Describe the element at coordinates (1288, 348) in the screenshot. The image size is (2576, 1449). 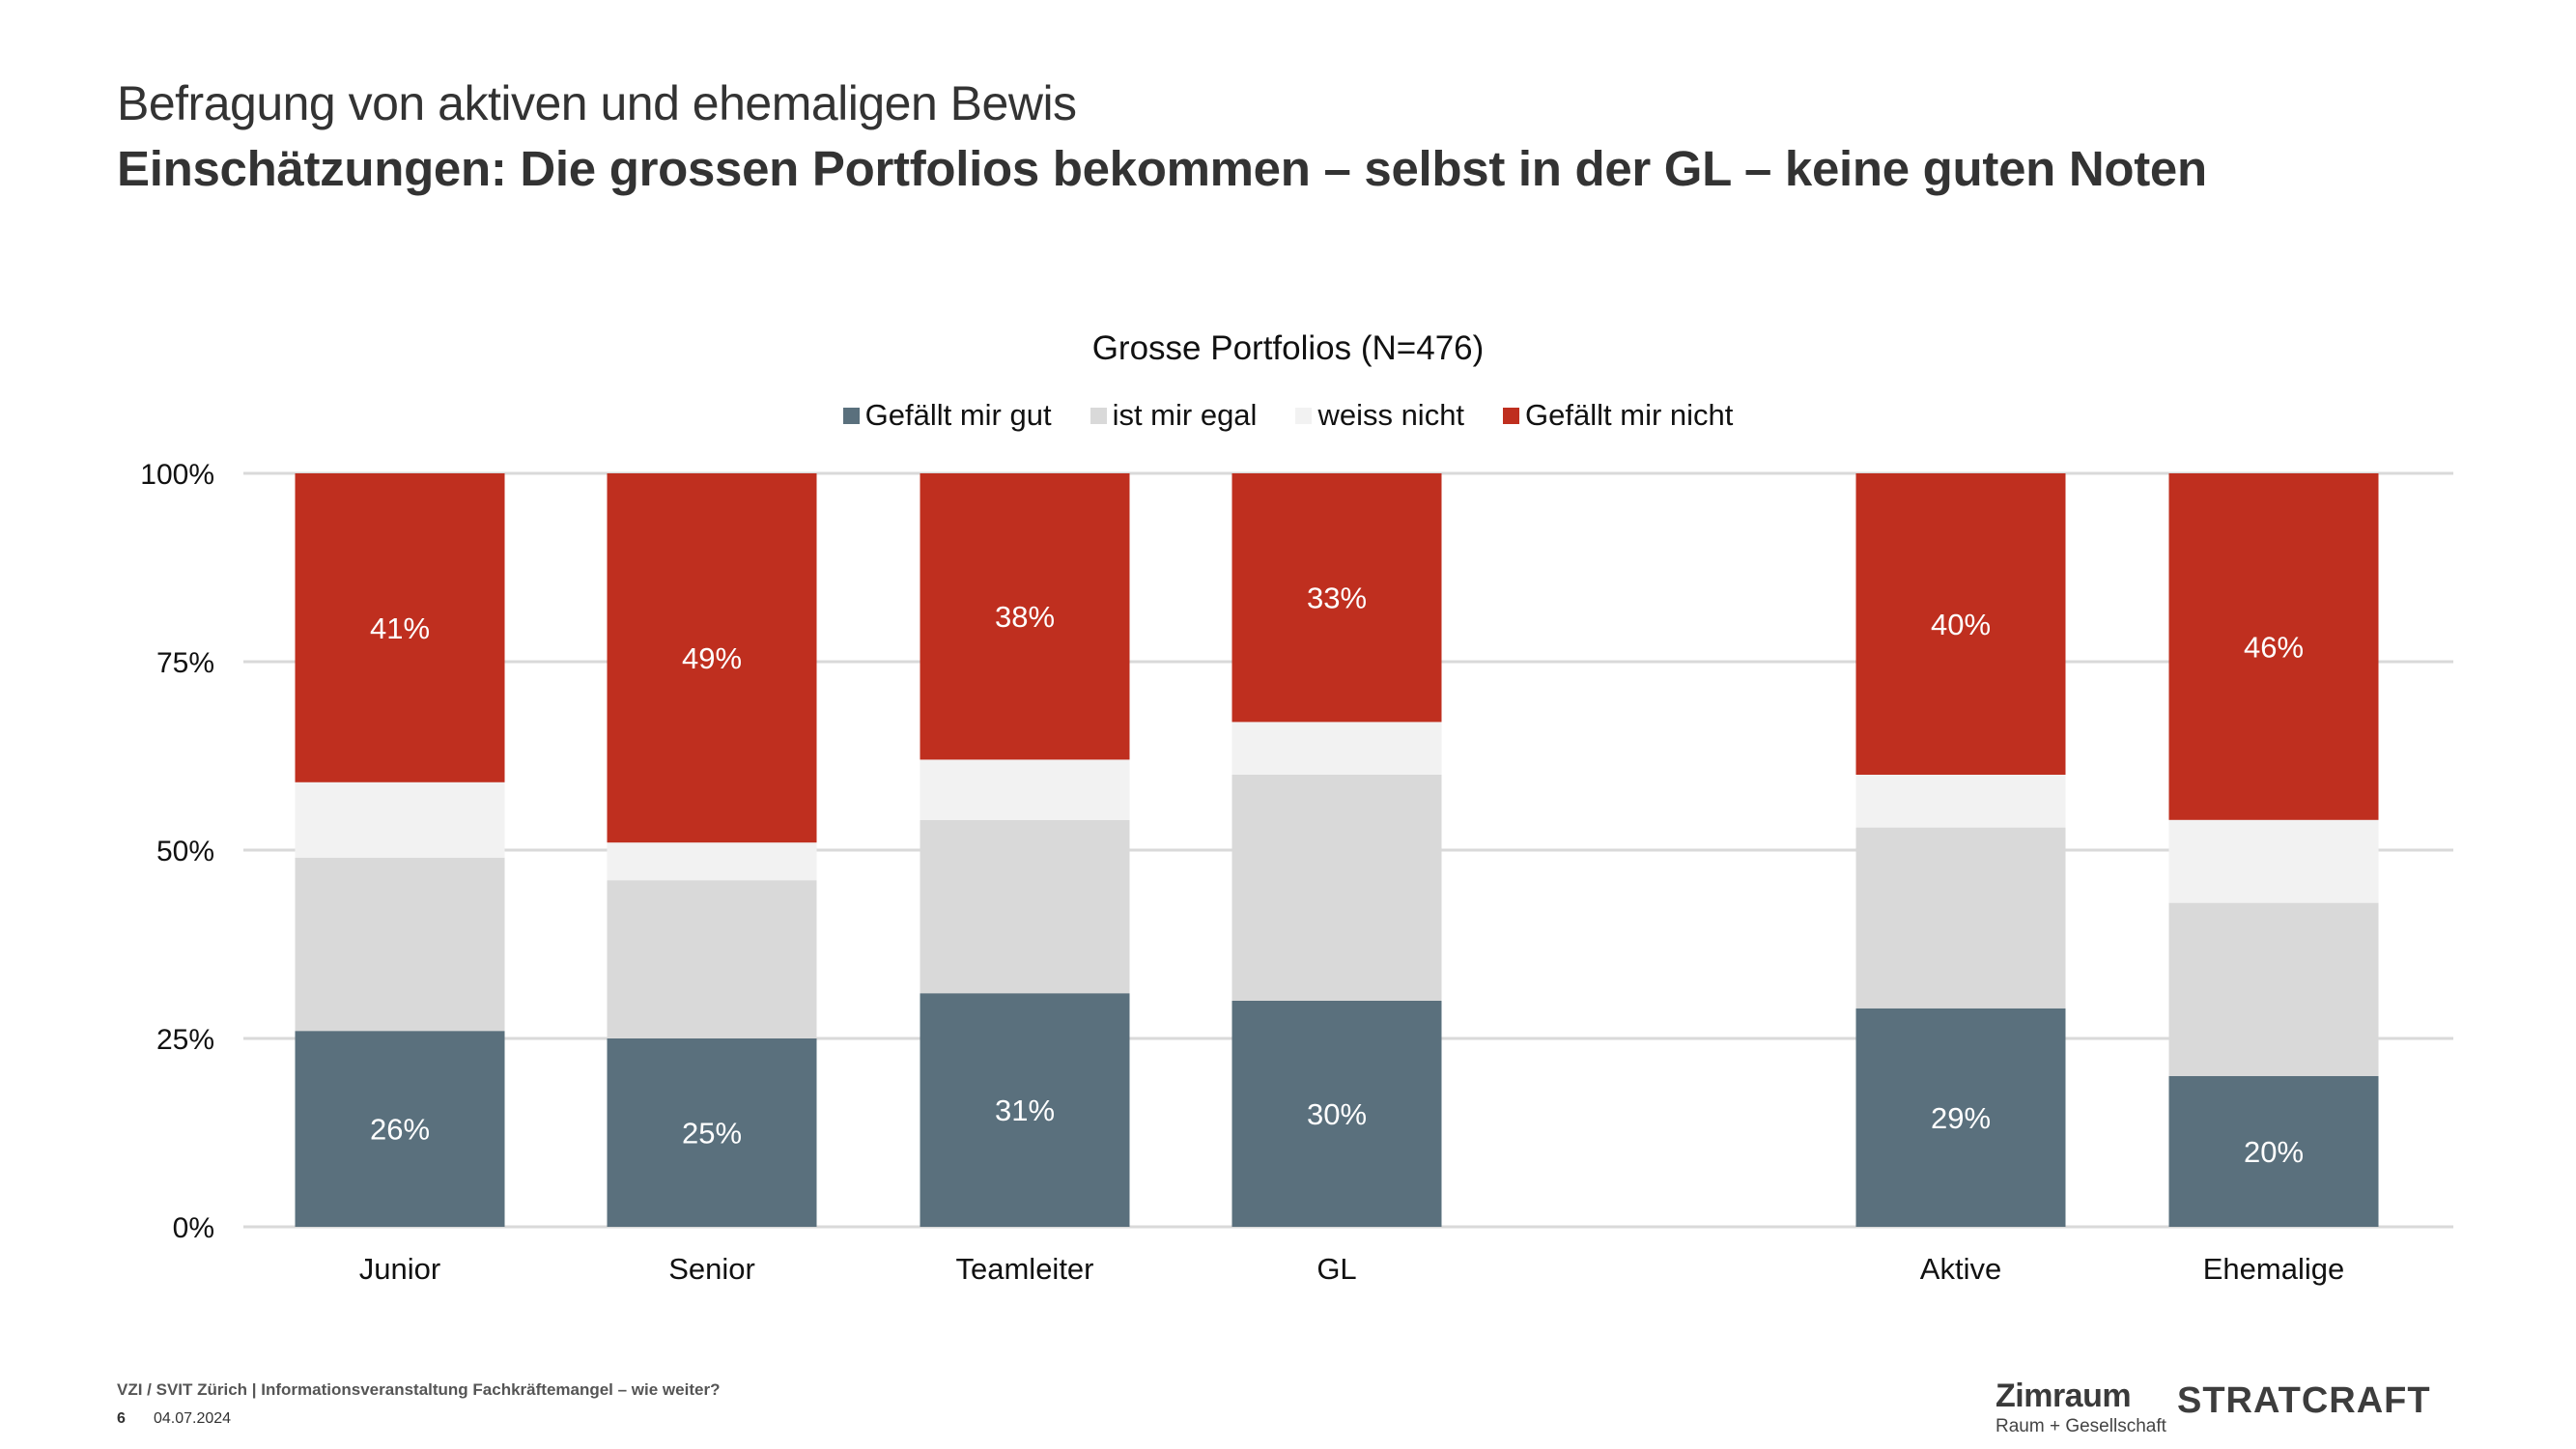
I see `chart-title: Grosse Portfolios (N=476)` at that location.